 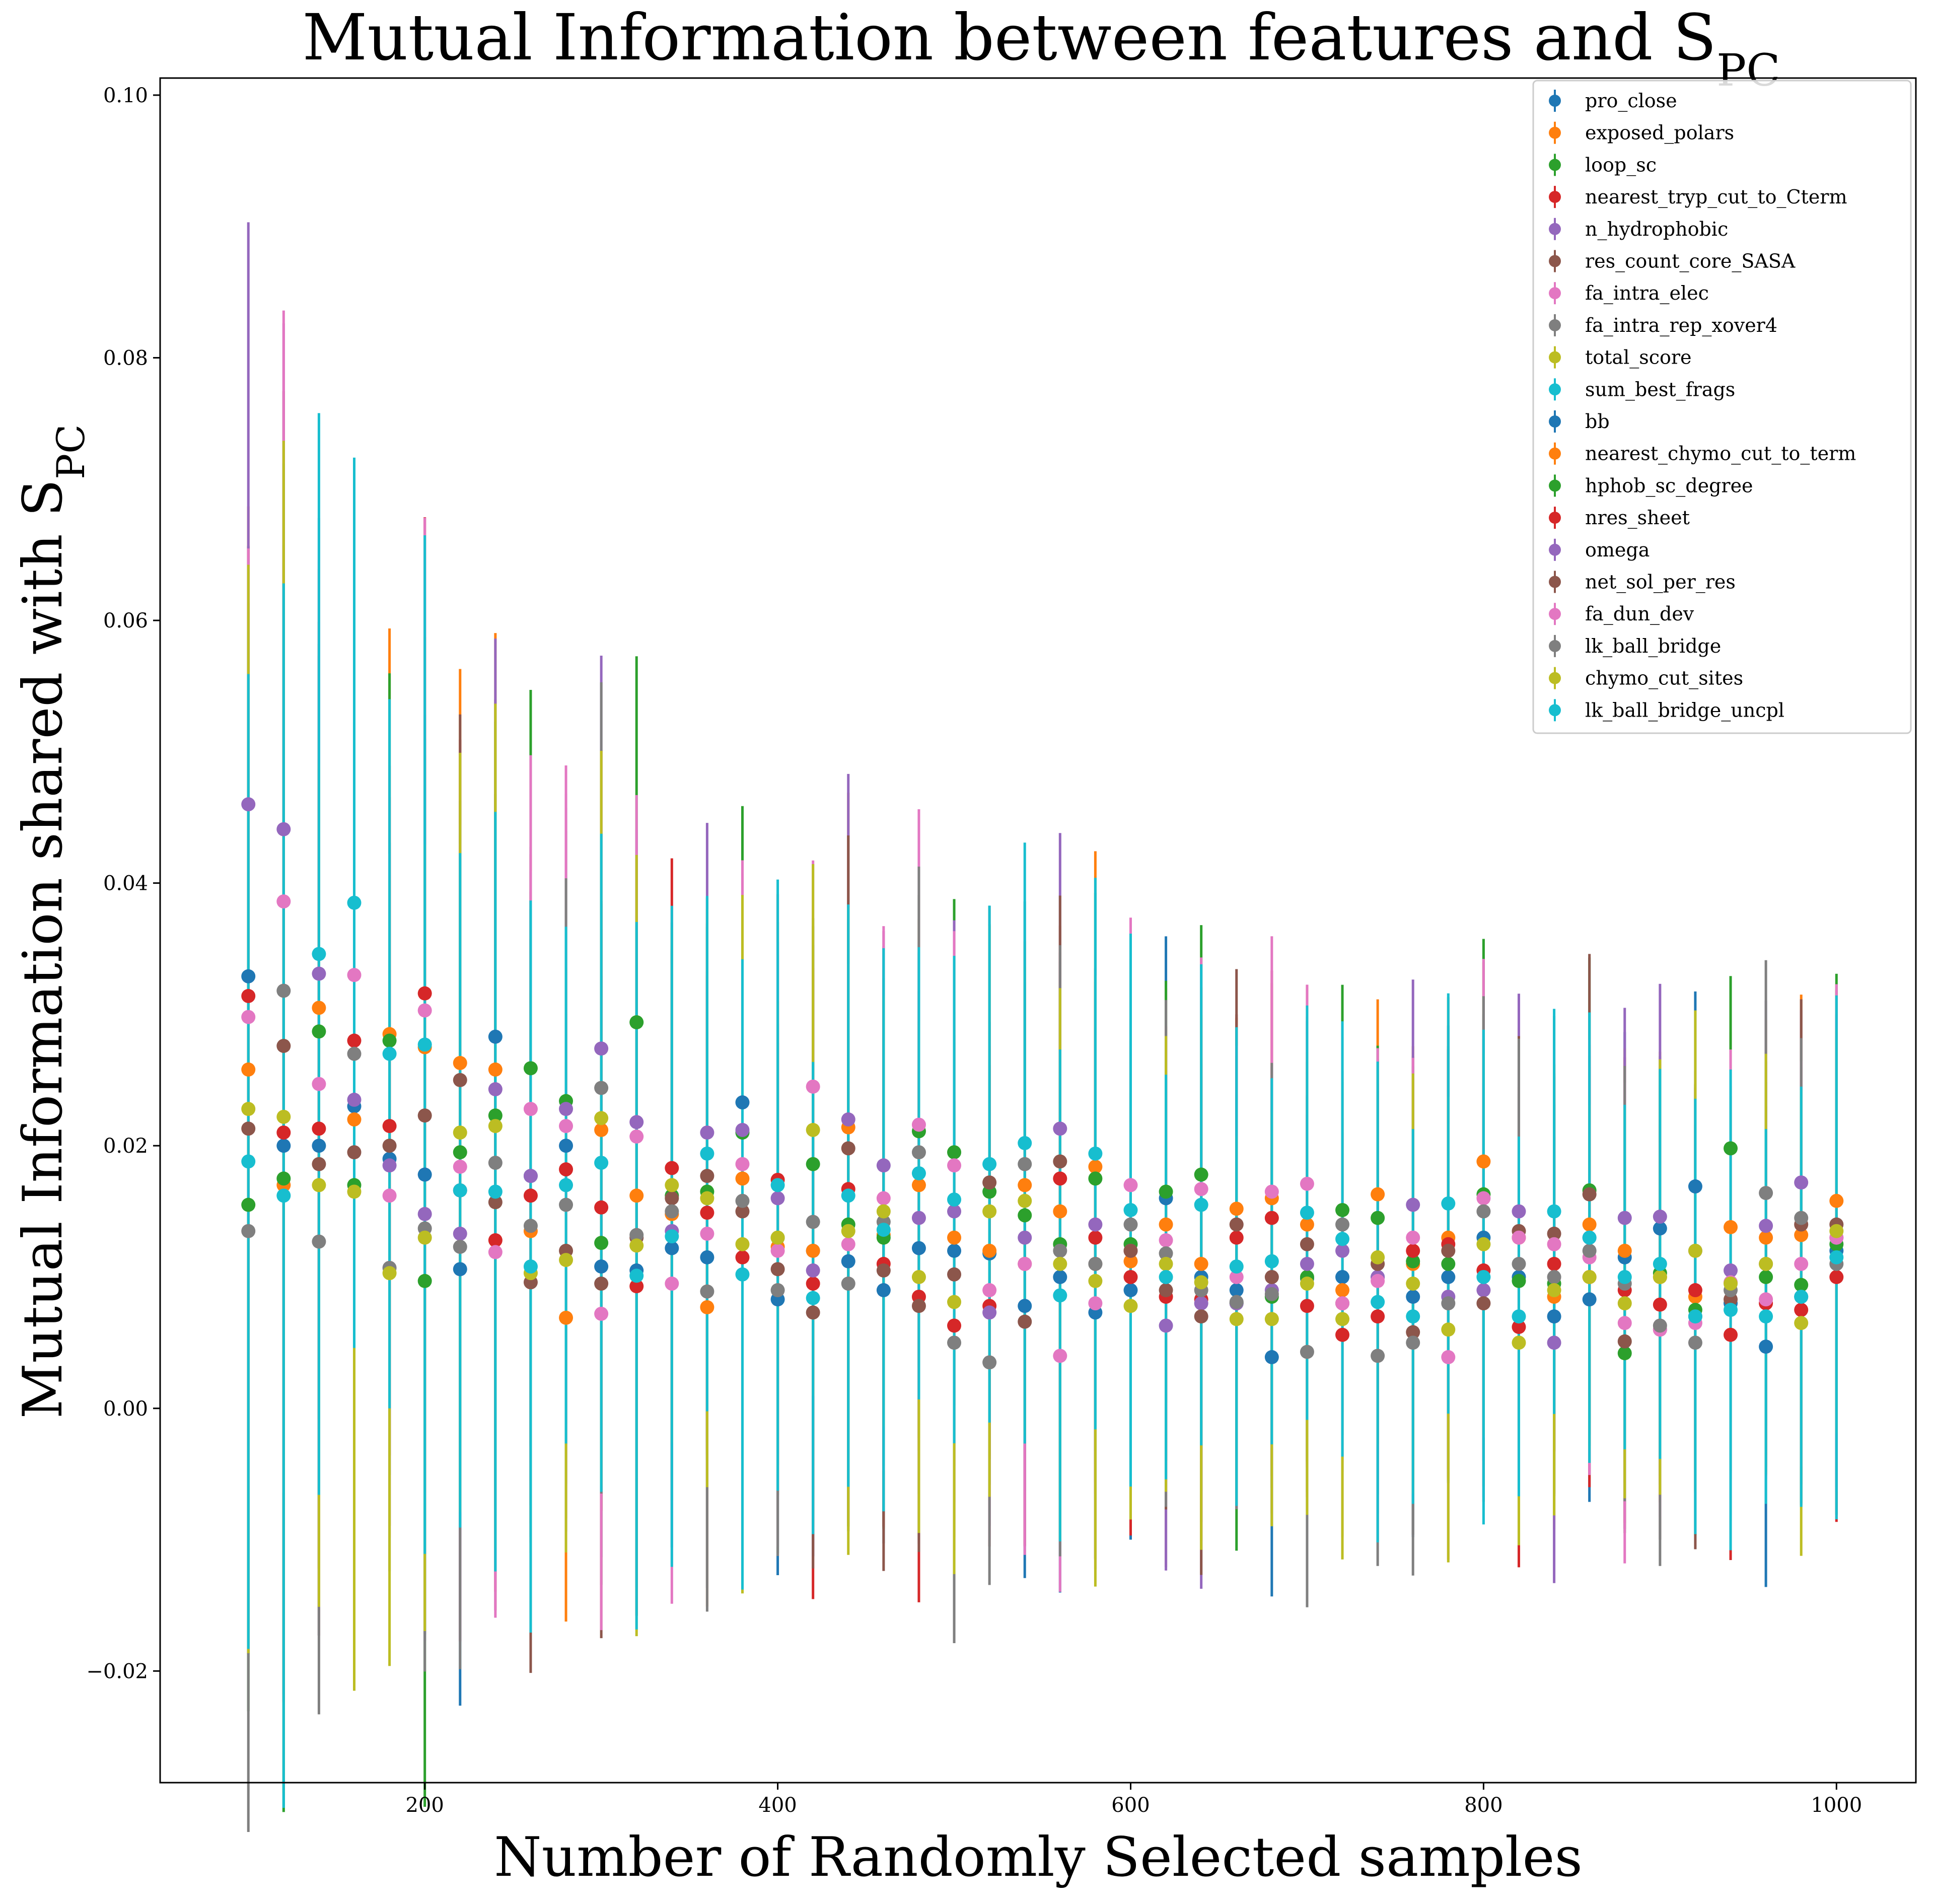 What do you see at coordinates (1621, 165) in the screenshot?
I see `legend-label: loop_sc` at bounding box center [1621, 165].